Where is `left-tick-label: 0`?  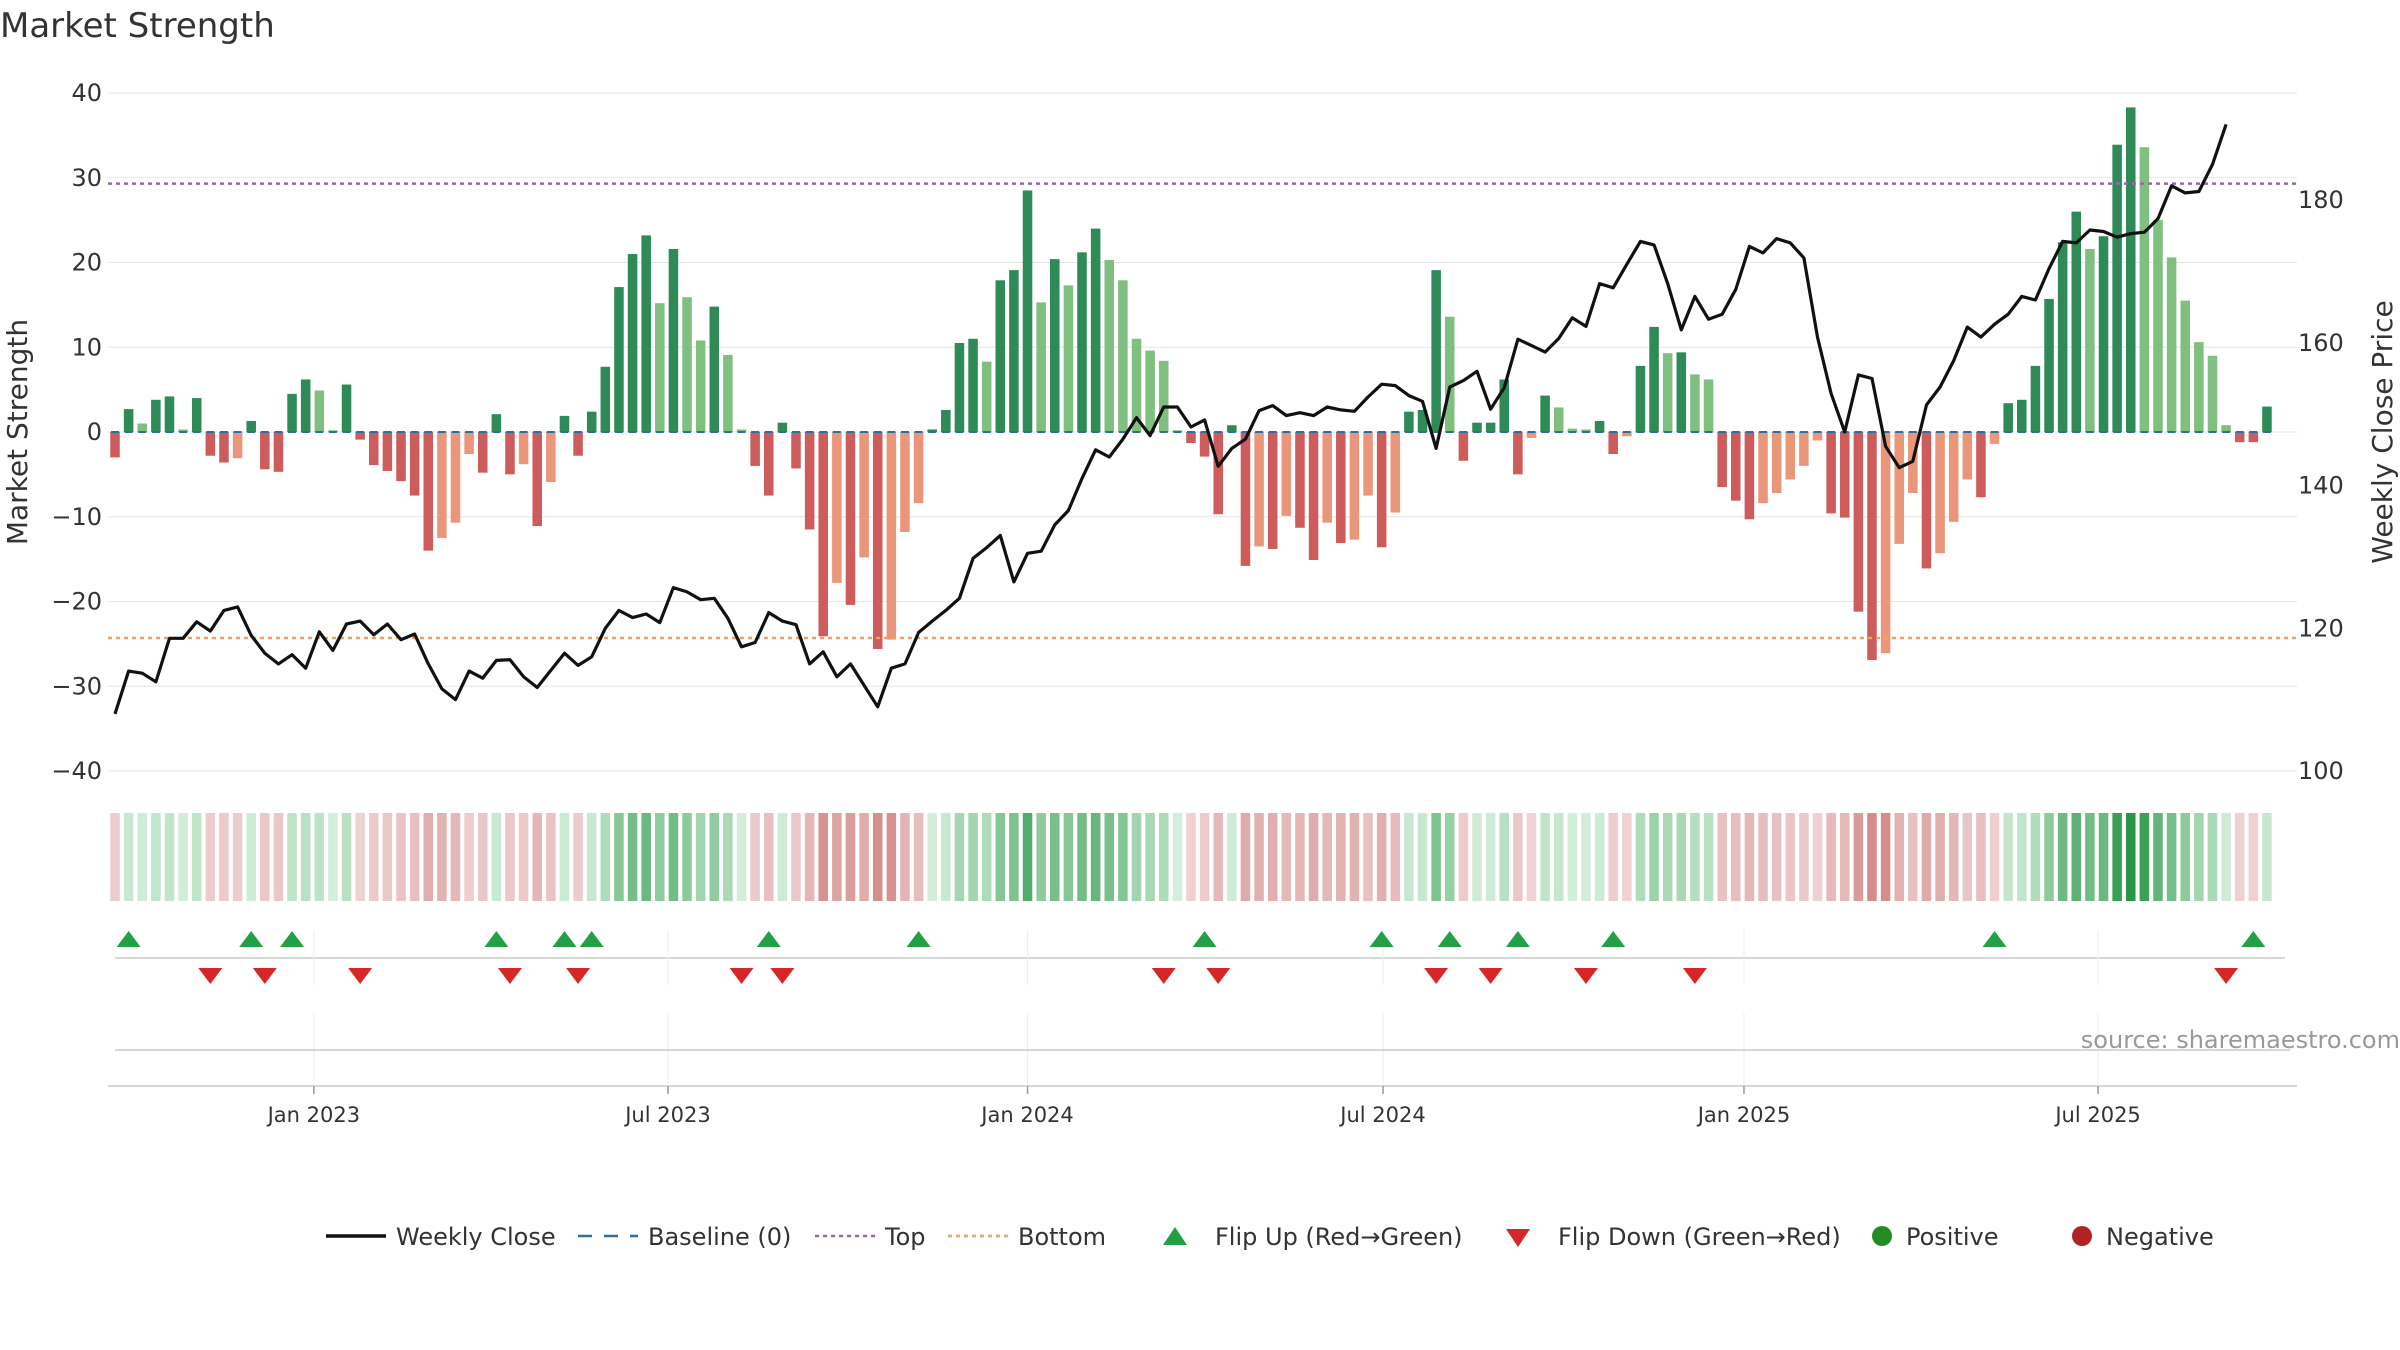 left-tick-label: 0 is located at coordinates (94, 432).